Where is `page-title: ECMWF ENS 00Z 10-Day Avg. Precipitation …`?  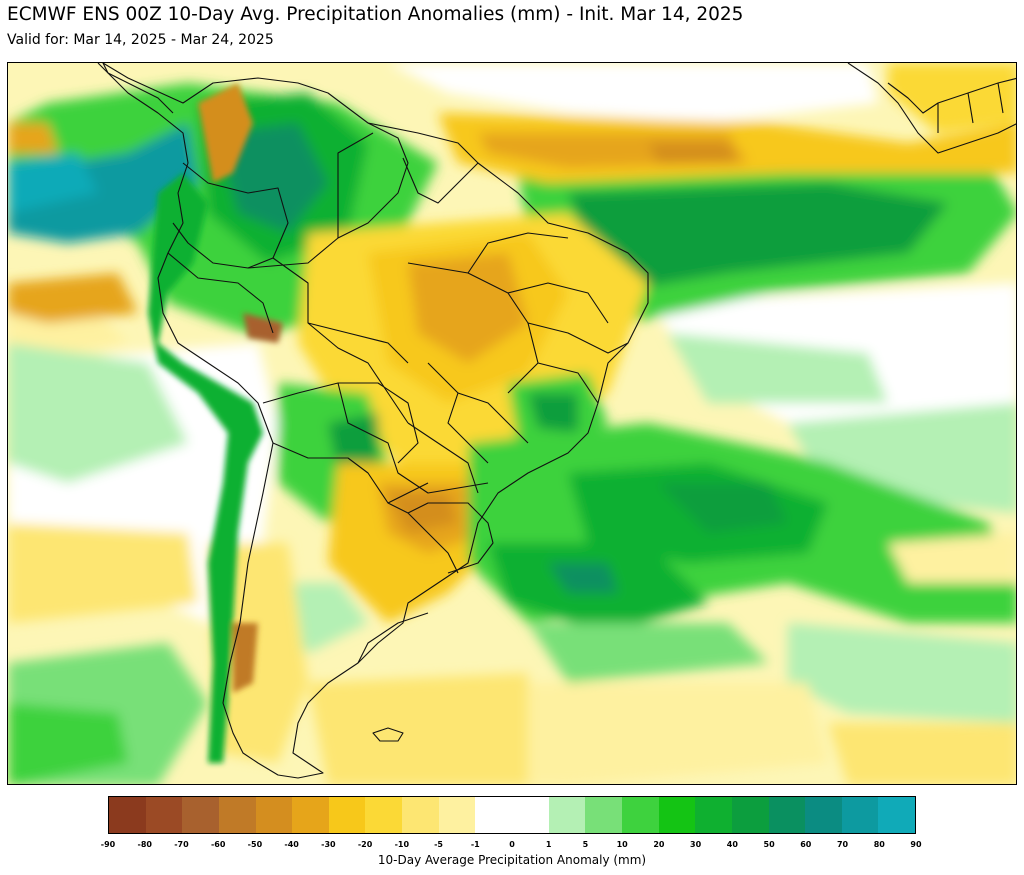
page-title: ECMWF ENS 00Z 10-Day Avg. Precipitation … is located at coordinates (375, 14).